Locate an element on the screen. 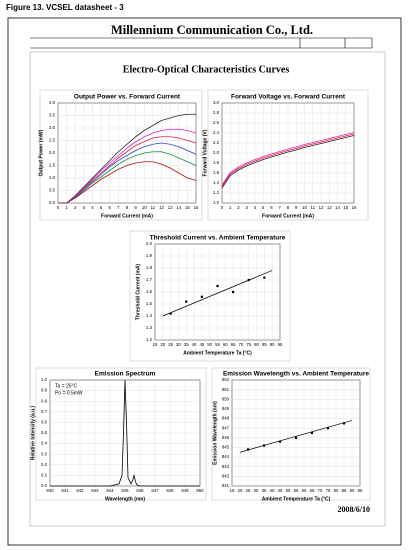  y-tick-label: 850 is located at coordinates (226, 398).